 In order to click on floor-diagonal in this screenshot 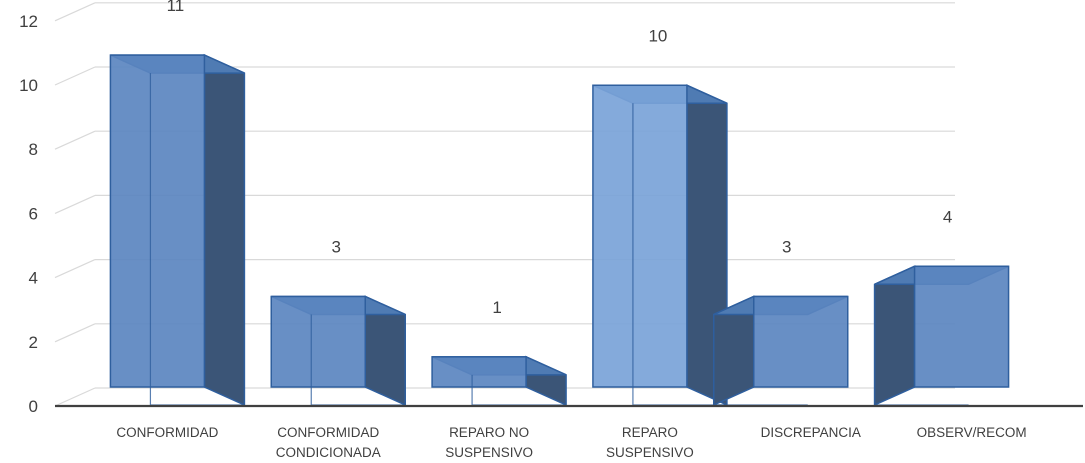, I will do `click(75, 397)`.